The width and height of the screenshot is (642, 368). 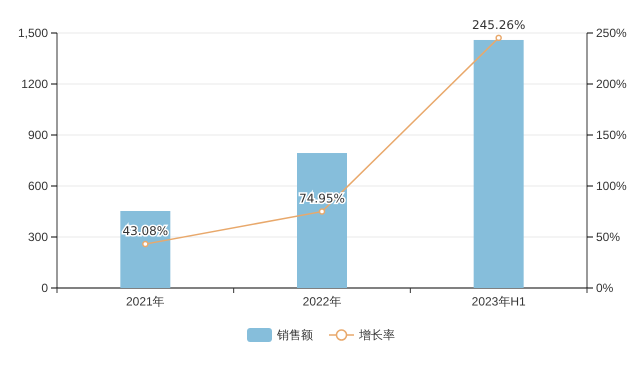 What do you see at coordinates (38, 185) in the screenshot?
I see `y-tick-label: 600` at bounding box center [38, 185].